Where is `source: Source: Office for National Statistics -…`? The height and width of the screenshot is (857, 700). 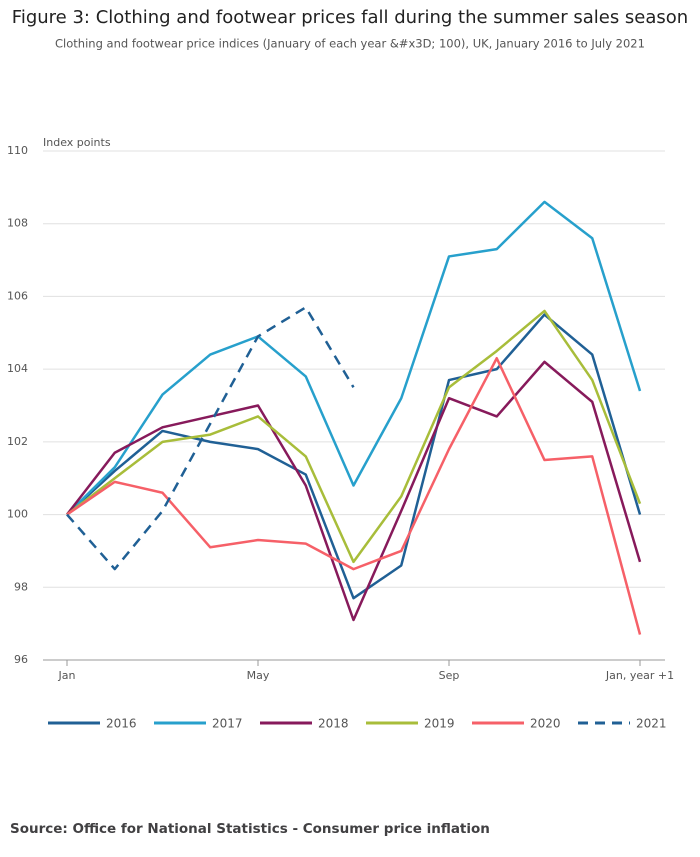 source: Source: Office for National Statistics -… is located at coordinates (250, 829).